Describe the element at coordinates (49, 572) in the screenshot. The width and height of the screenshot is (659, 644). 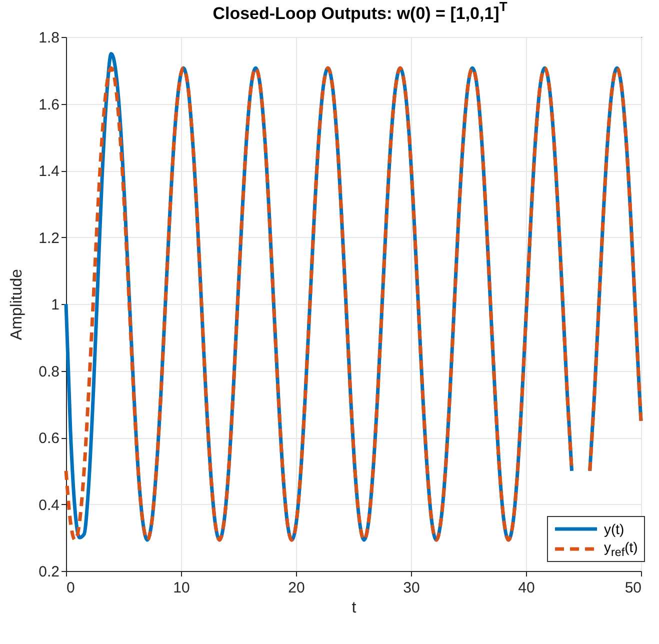
I see `y-tick-label: 0.2` at that location.